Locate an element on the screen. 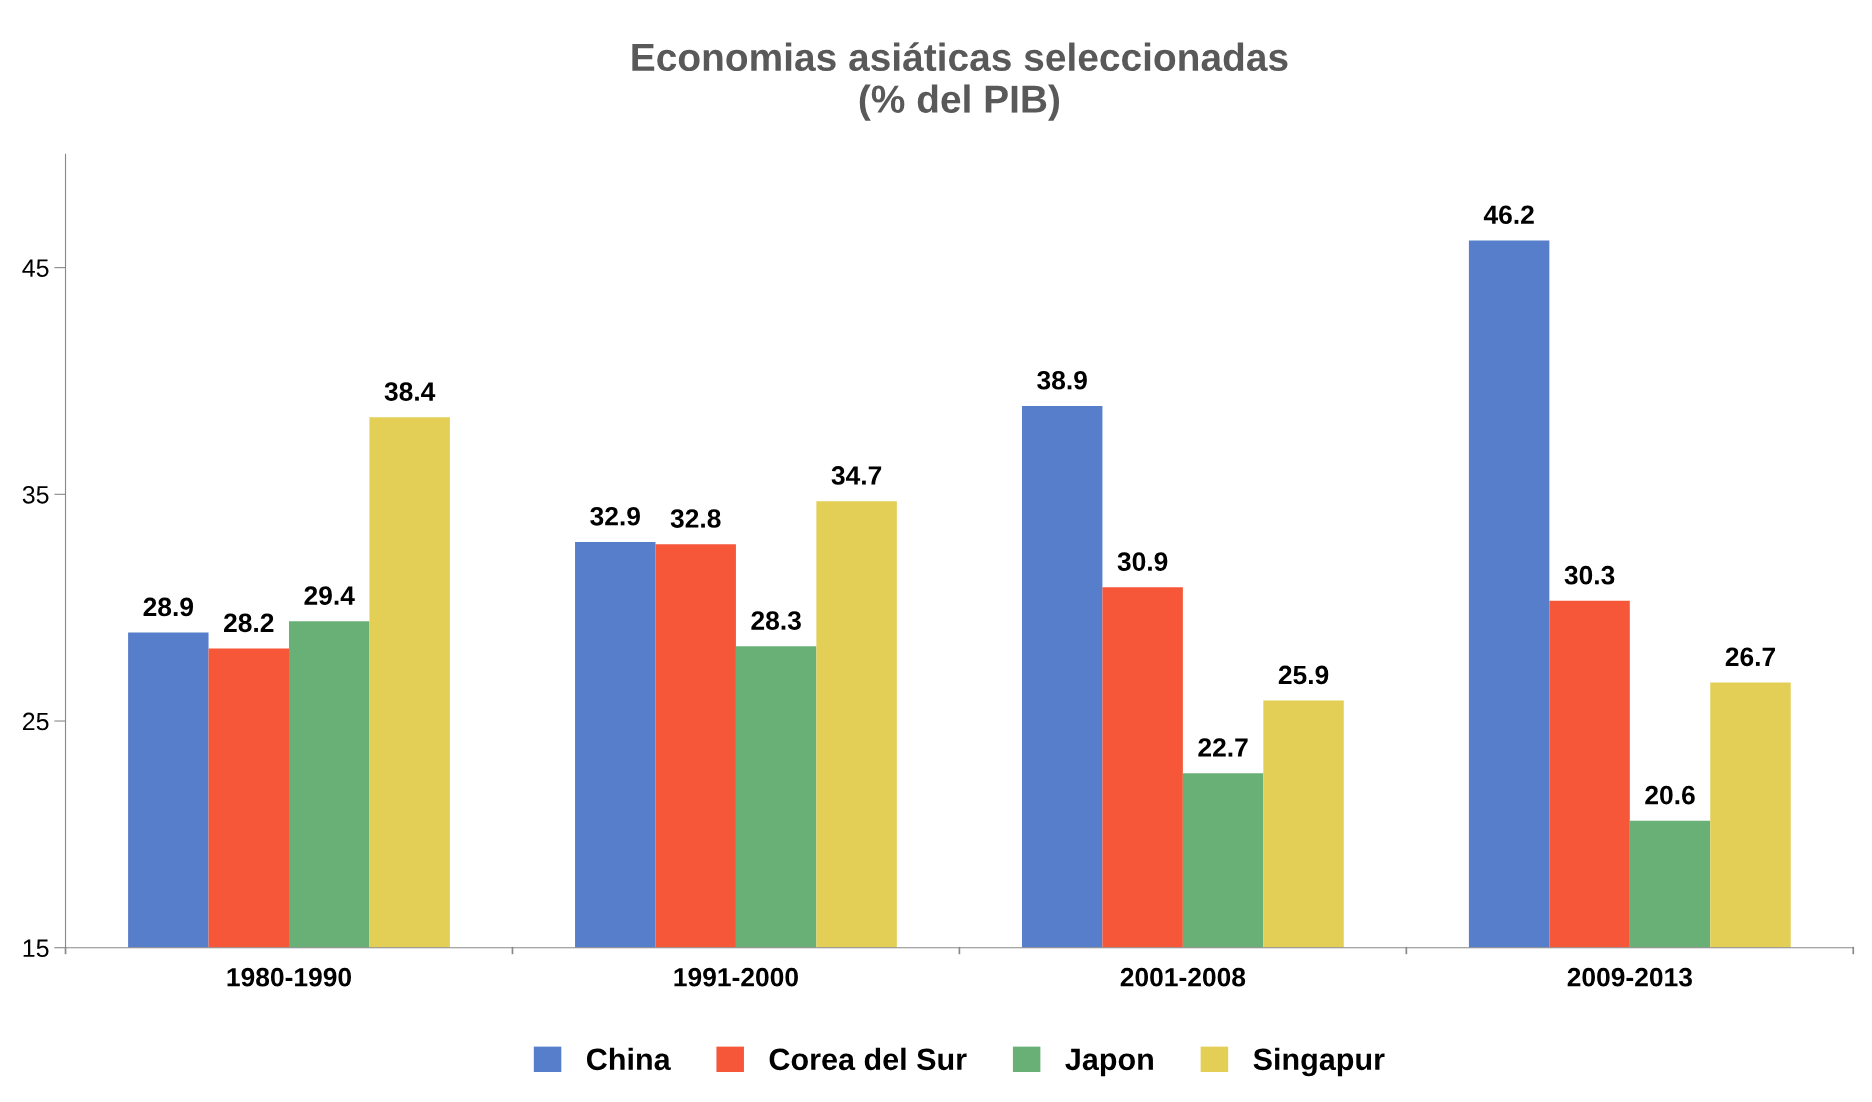  legend-label: China is located at coordinates (629, 1059).